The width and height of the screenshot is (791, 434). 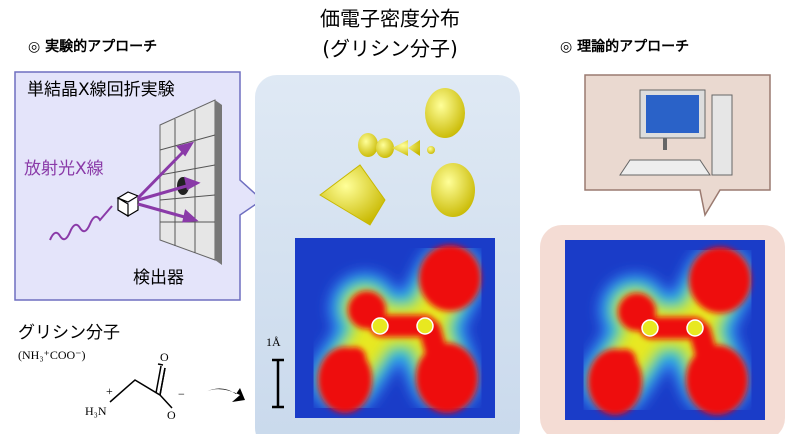 What do you see at coordinates (69, 333) in the screenshot?
I see `molecule-name: グリシン分子` at bounding box center [69, 333].